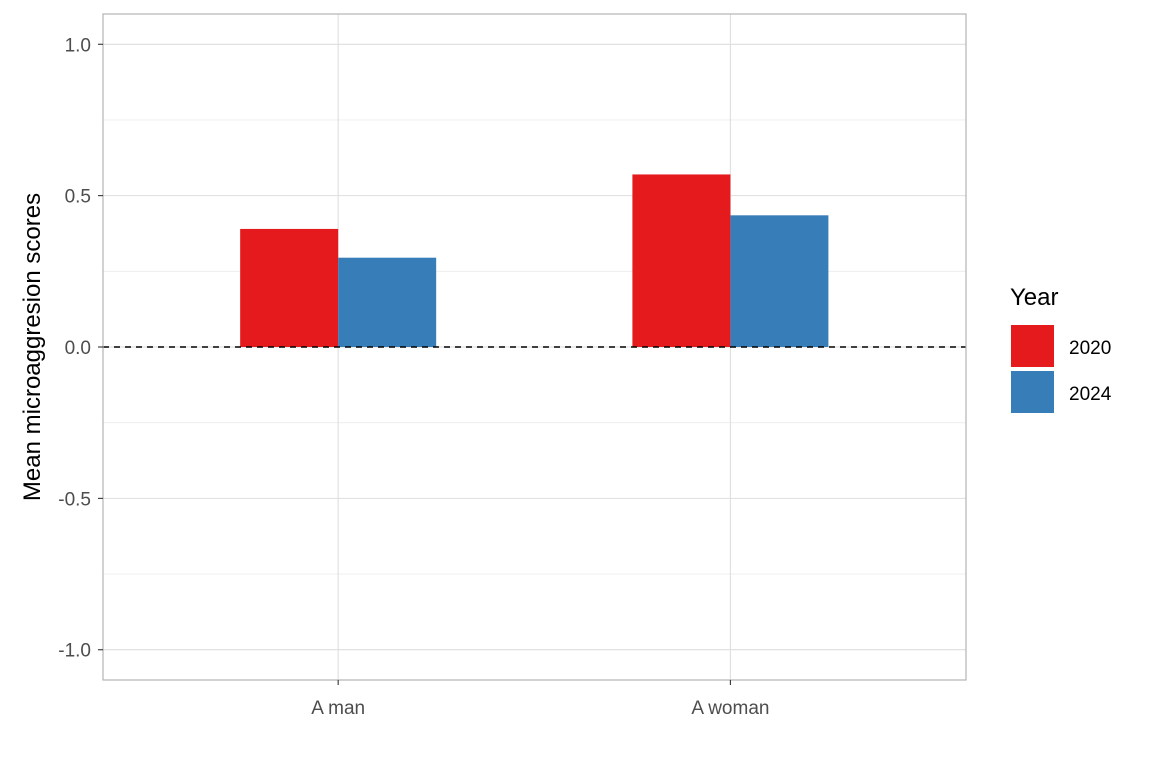  What do you see at coordinates (1090, 394) in the screenshot?
I see `legend-label-2024: 2024` at bounding box center [1090, 394].